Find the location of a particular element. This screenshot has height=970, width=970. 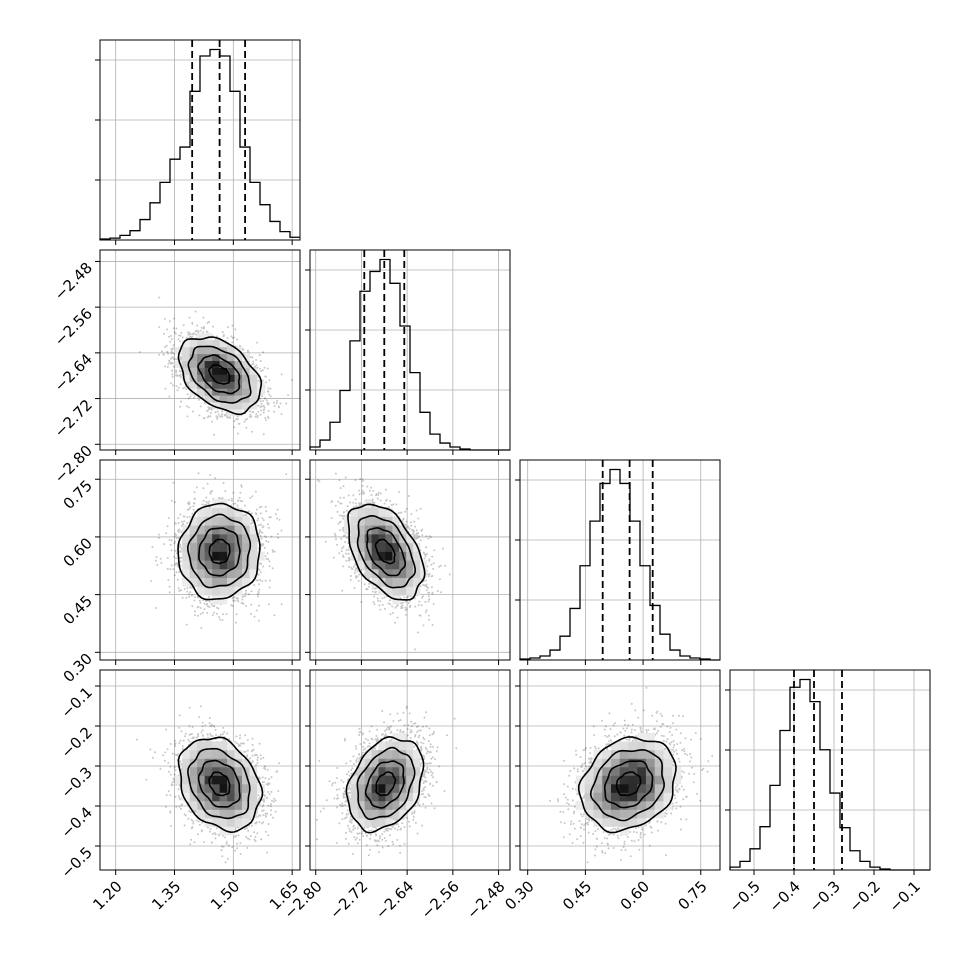

histogram-panel-p1 is located at coordinates (198, 142).